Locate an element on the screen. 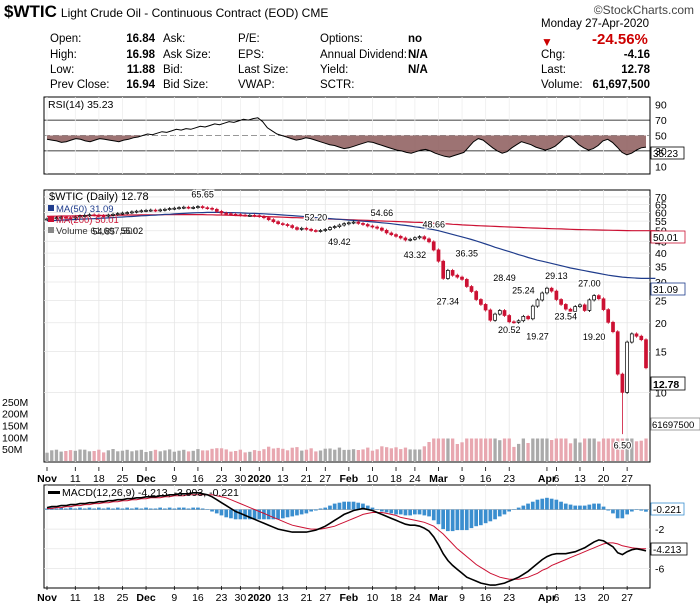 The width and height of the screenshot is (700, 603). rsi-tick-label: 70 is located at coordinates (661, 121).